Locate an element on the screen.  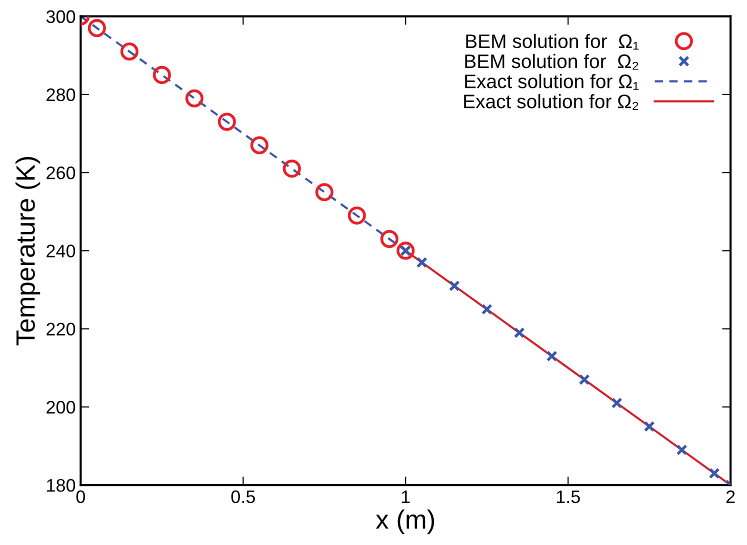
x-tick-label: 1.5 is located at coordinates (568, 497).